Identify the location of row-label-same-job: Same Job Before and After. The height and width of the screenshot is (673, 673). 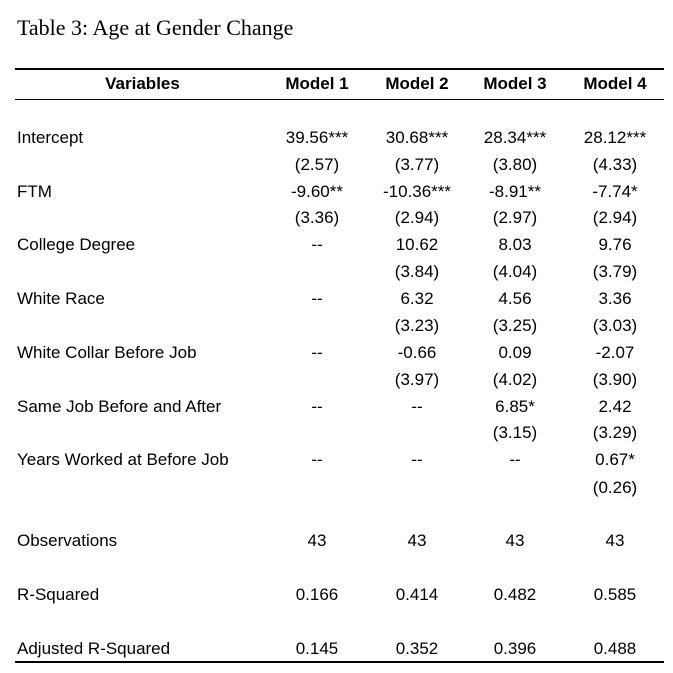
(119, 406).